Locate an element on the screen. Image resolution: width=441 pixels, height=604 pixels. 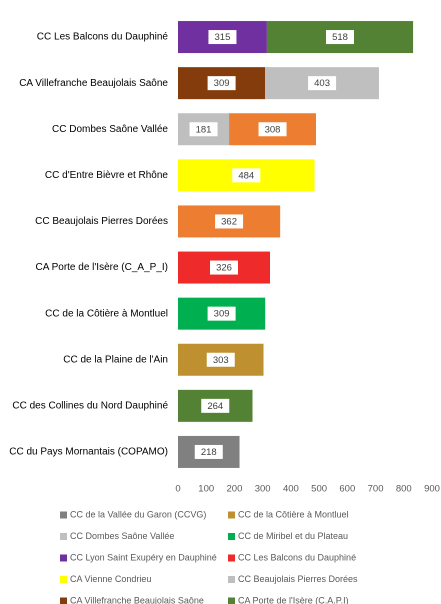
legend-label: CC Lyon Saint Exupéry en Dauphiné is located at coordinates (143, 557).